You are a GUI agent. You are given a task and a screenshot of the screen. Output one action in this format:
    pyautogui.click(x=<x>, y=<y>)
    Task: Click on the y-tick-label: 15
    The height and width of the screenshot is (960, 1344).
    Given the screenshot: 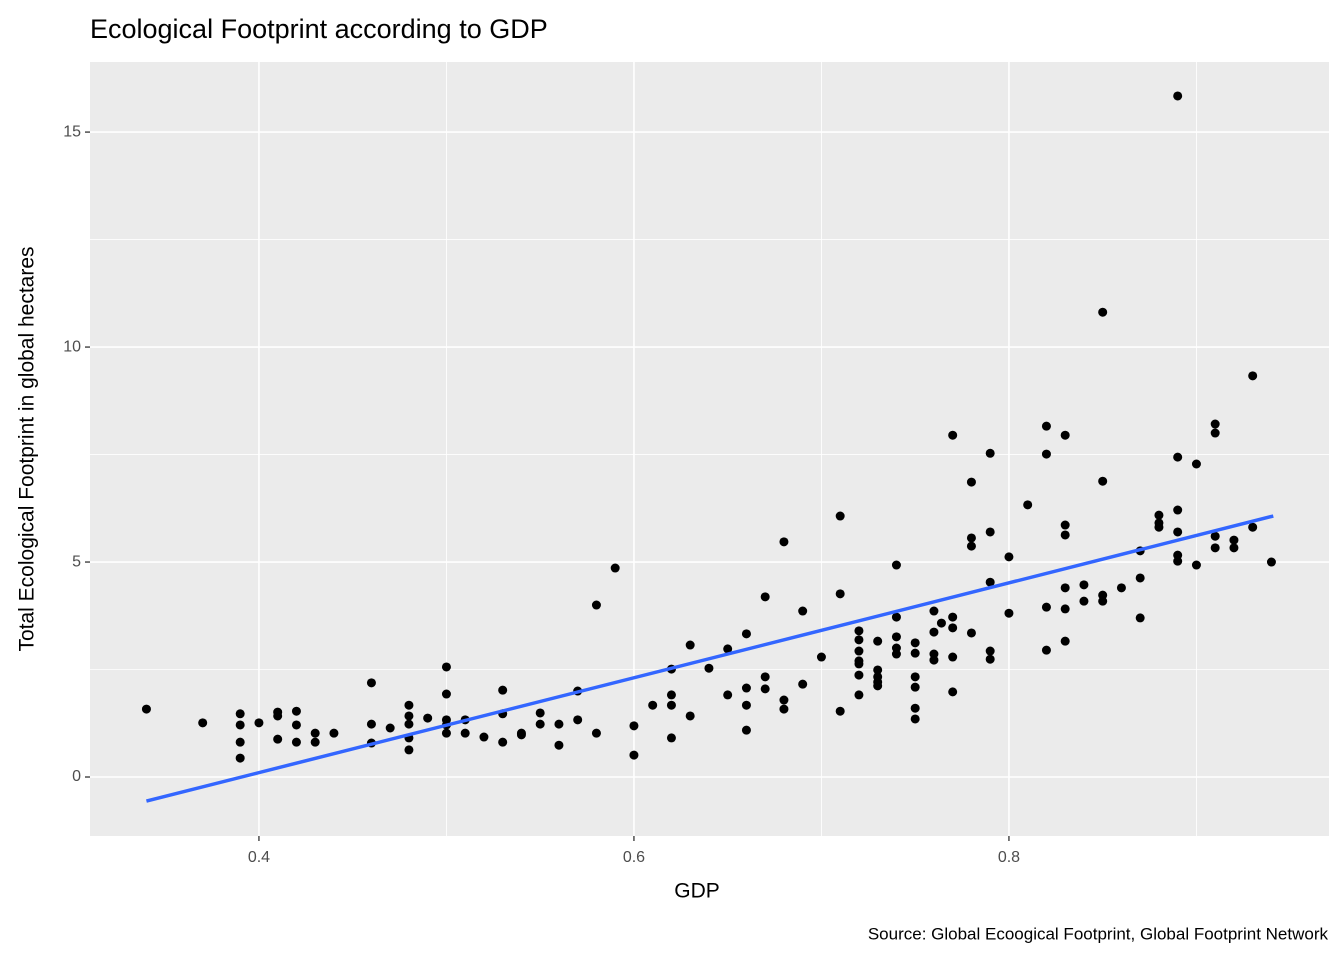 What is the action you would take?
    pyautogui.click(x=72, y=131)
    